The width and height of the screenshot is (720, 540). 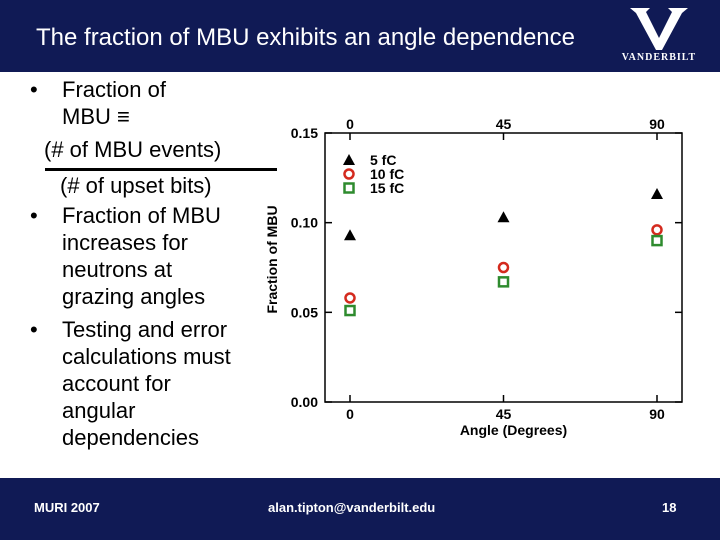 What do you see at coordinates (96, 116) in the screenshot?
I see `bullet-1-line-2: MBU ≡` at bounding box center [96, 116].